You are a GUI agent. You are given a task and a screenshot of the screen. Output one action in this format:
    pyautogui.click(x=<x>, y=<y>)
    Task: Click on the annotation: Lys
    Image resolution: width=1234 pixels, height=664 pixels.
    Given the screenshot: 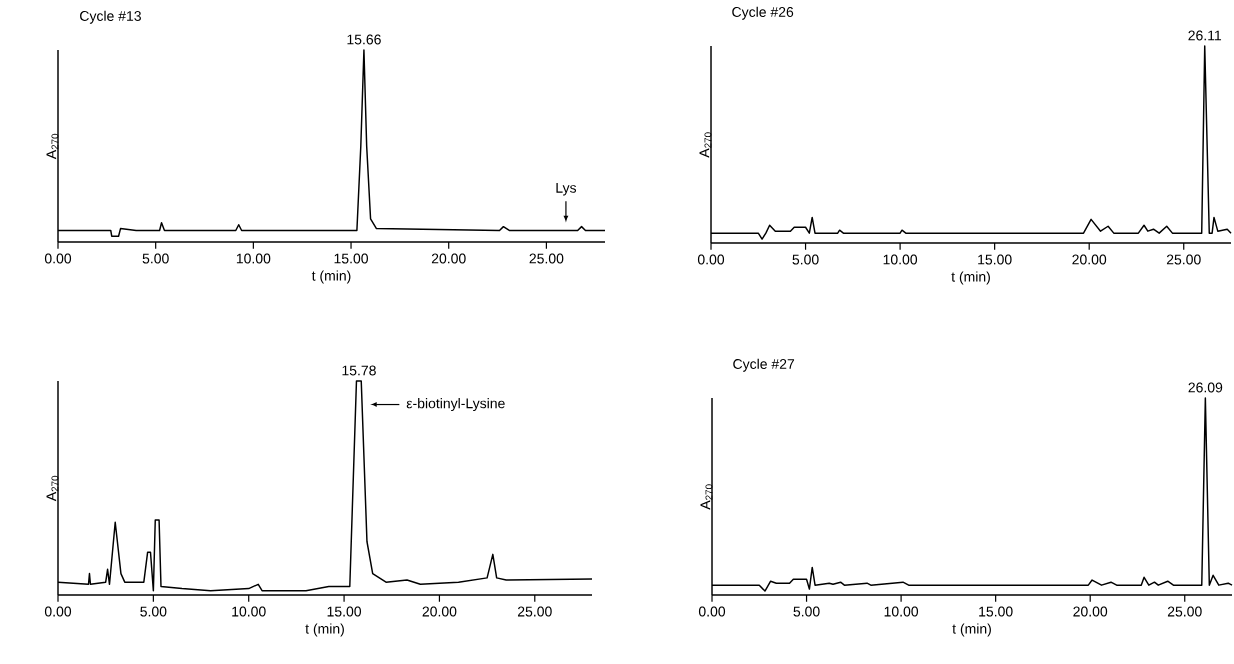 What is the action you would take?
    pyautogui.click(x=566, y=189)
    